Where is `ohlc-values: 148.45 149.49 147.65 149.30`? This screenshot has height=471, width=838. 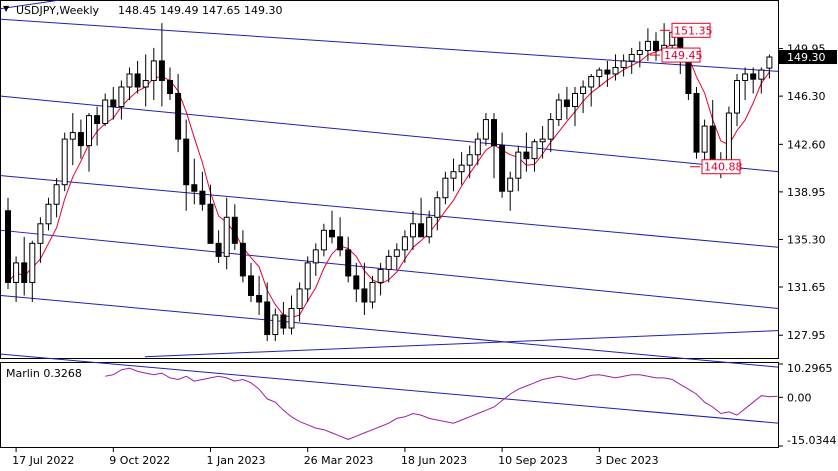
ohlc-values: 148.45 149.49 147.65 149.30 is located at coordinates (200, 10).